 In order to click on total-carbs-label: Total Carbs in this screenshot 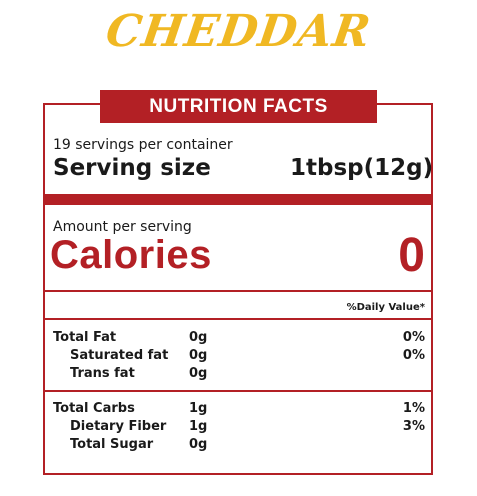, I will do `click(94, 408)`.